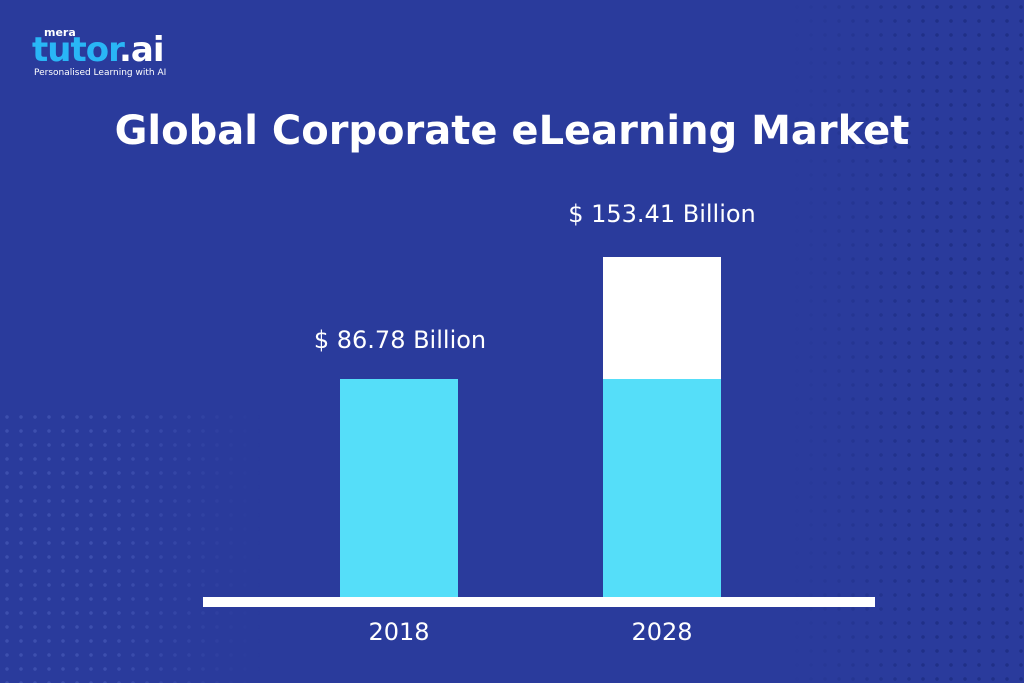 The width and height of the screenshot is (1024, 683). Describe the element at coordinates (512, 131) in the screenshot. I see `chart-title: Global Corporate eLearning Market` at that location.